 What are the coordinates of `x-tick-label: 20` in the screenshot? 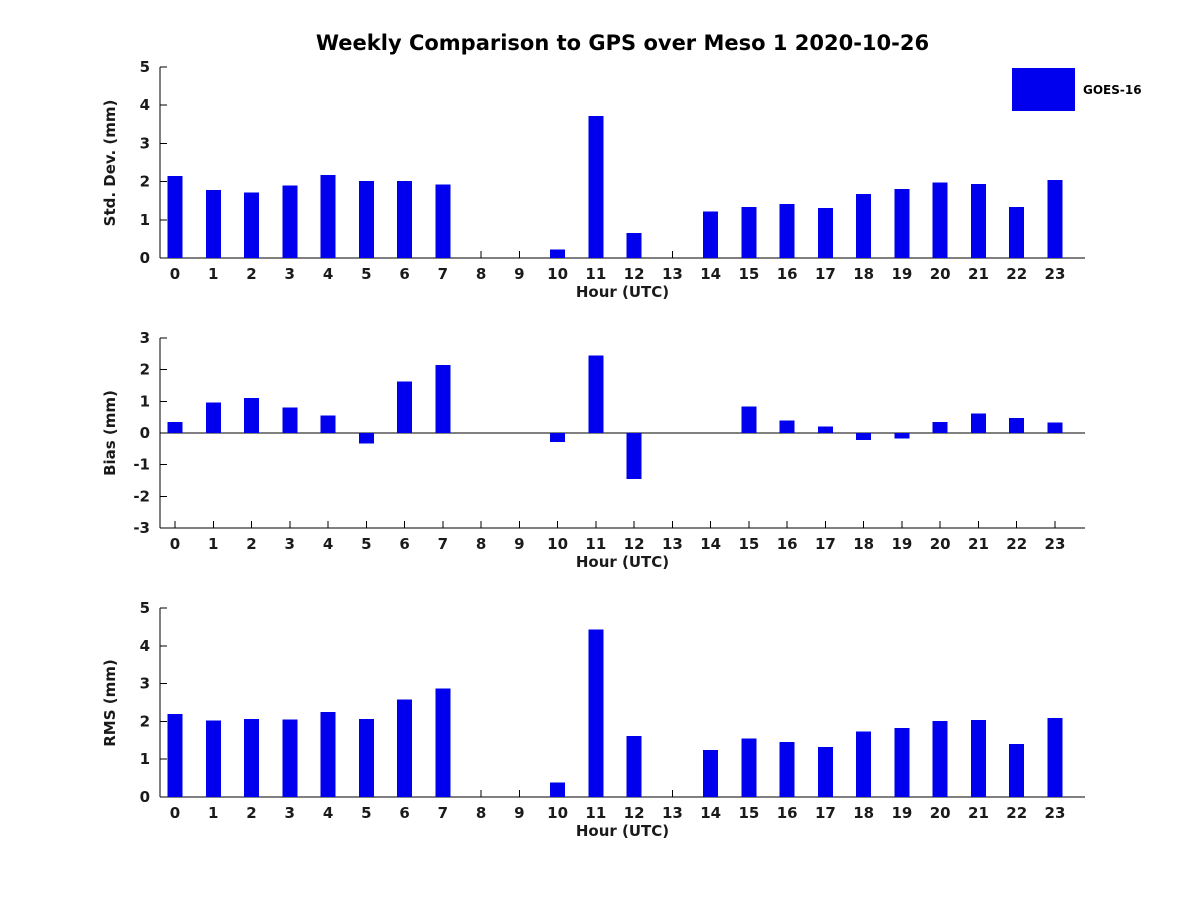 It's located at (940, 544).